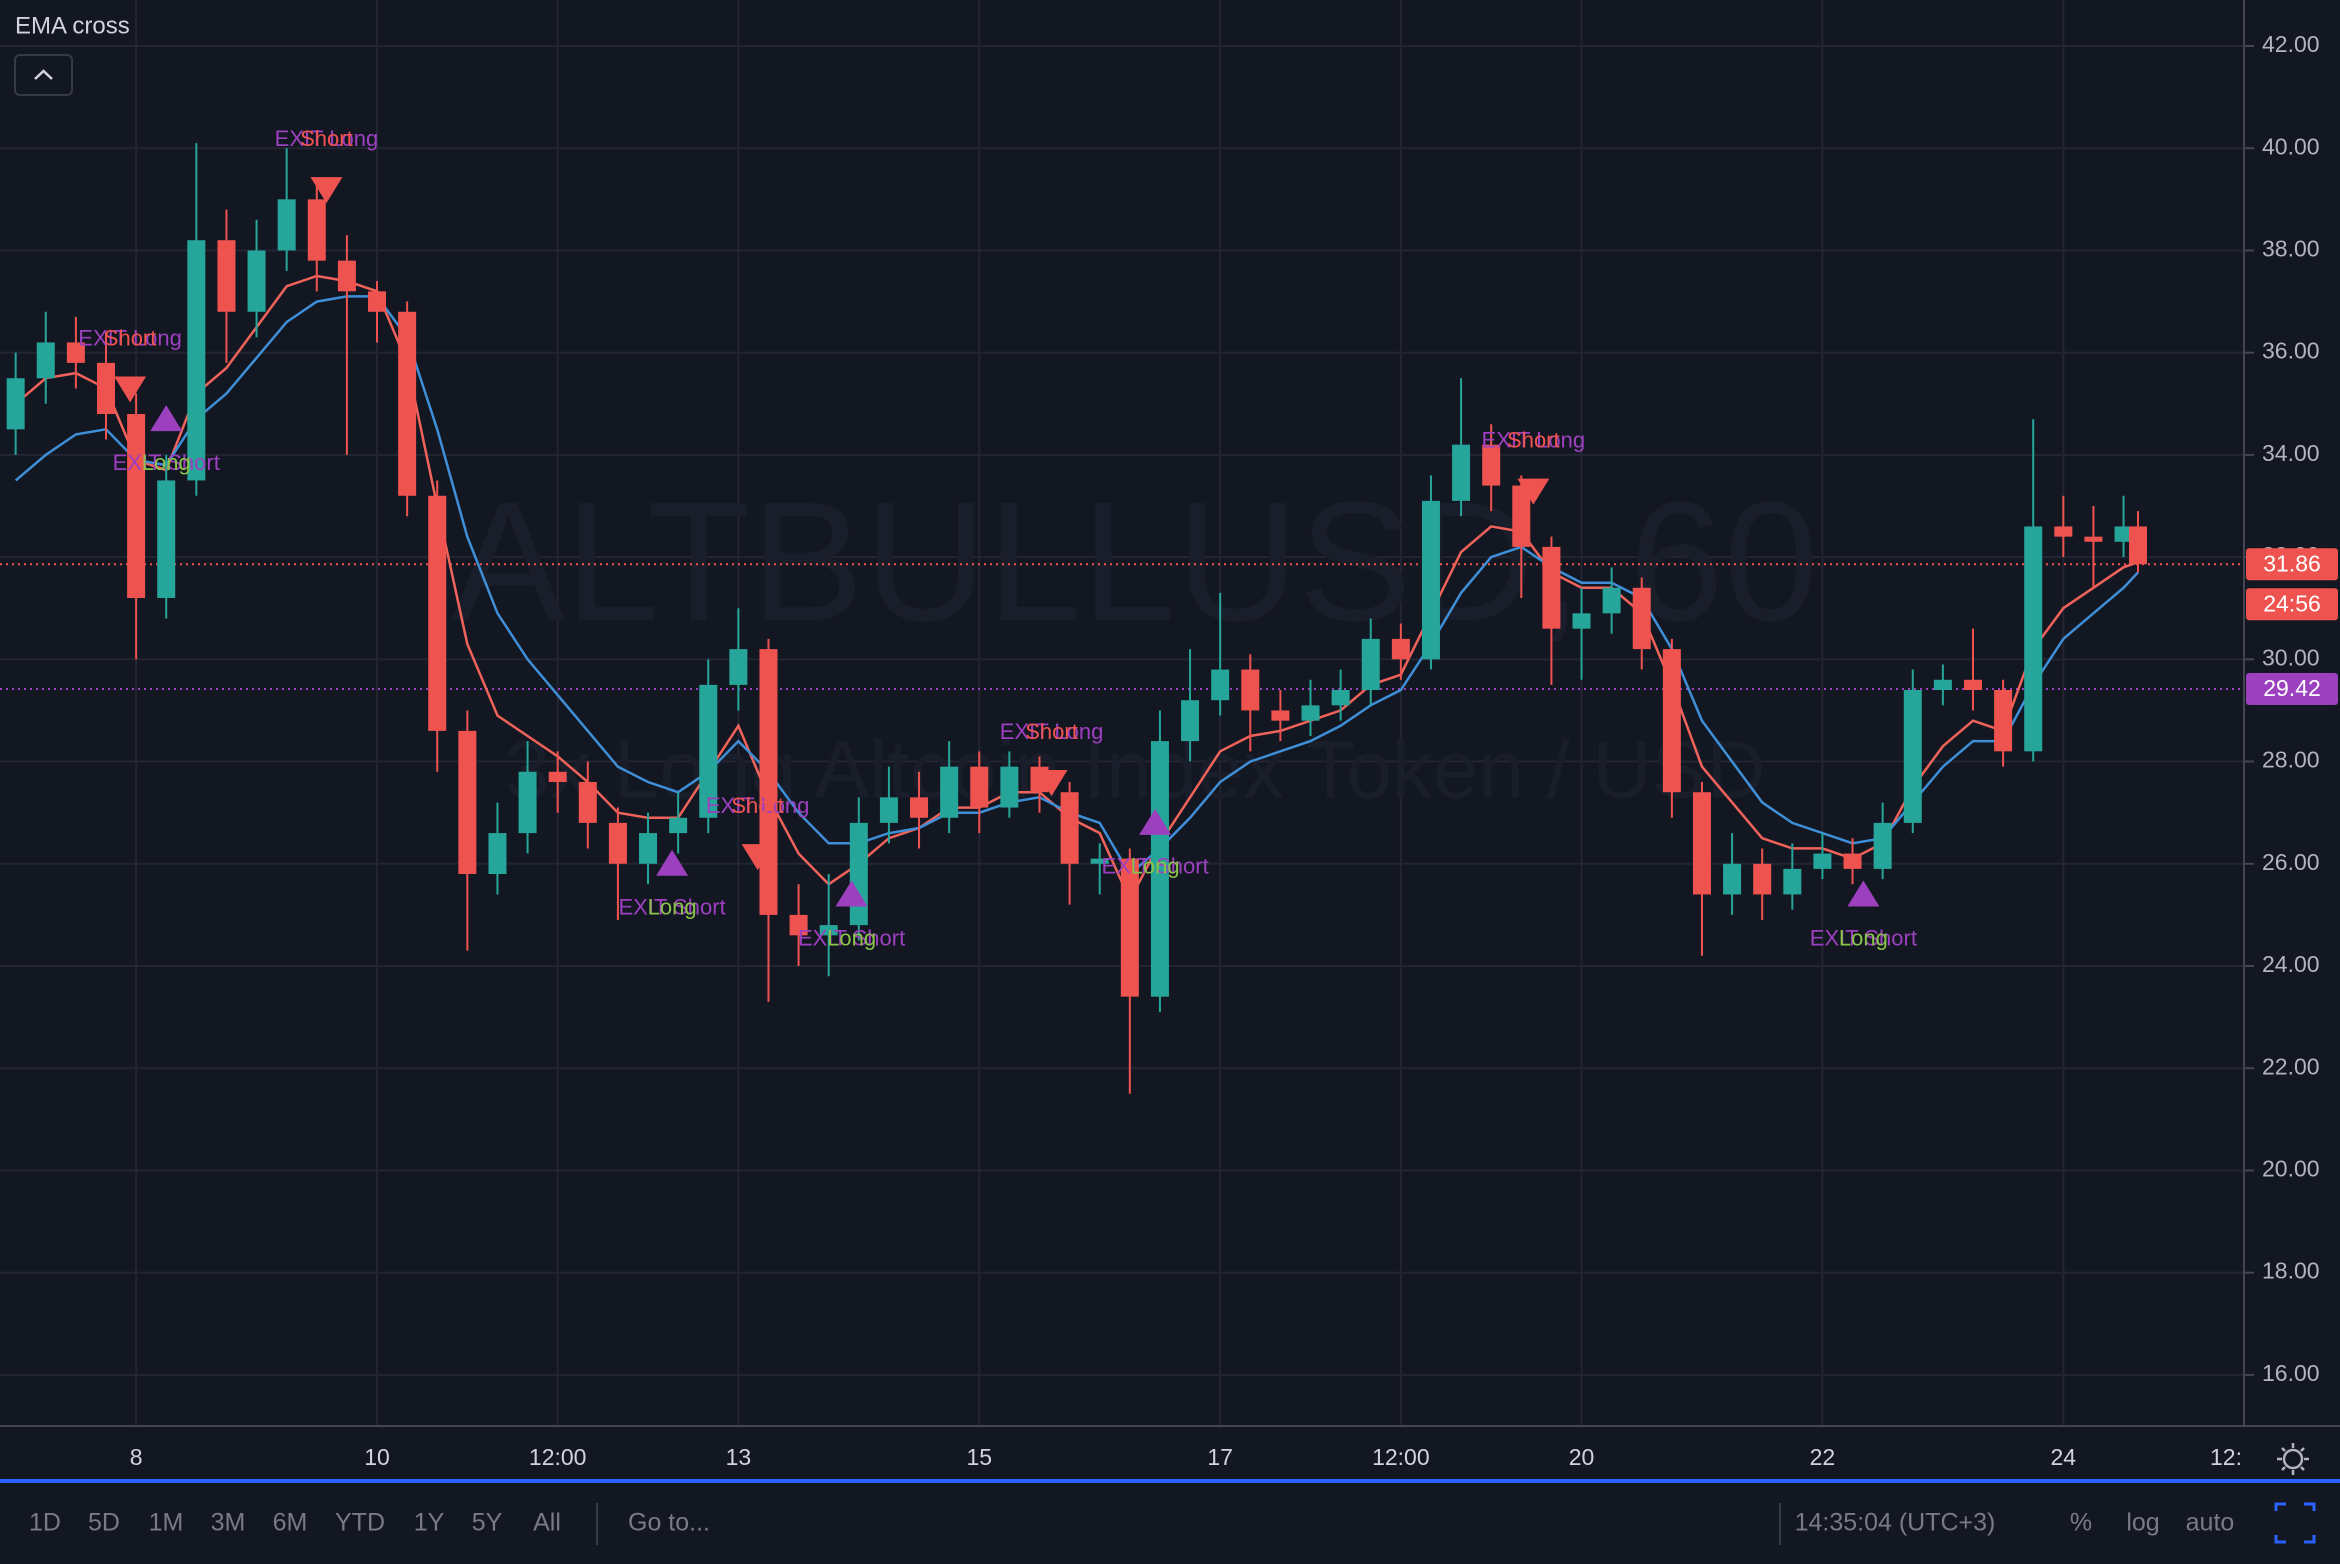  Describe the element at coordinates (290, 1523) in the screenshot. I see `range-button: 6M` at that location.